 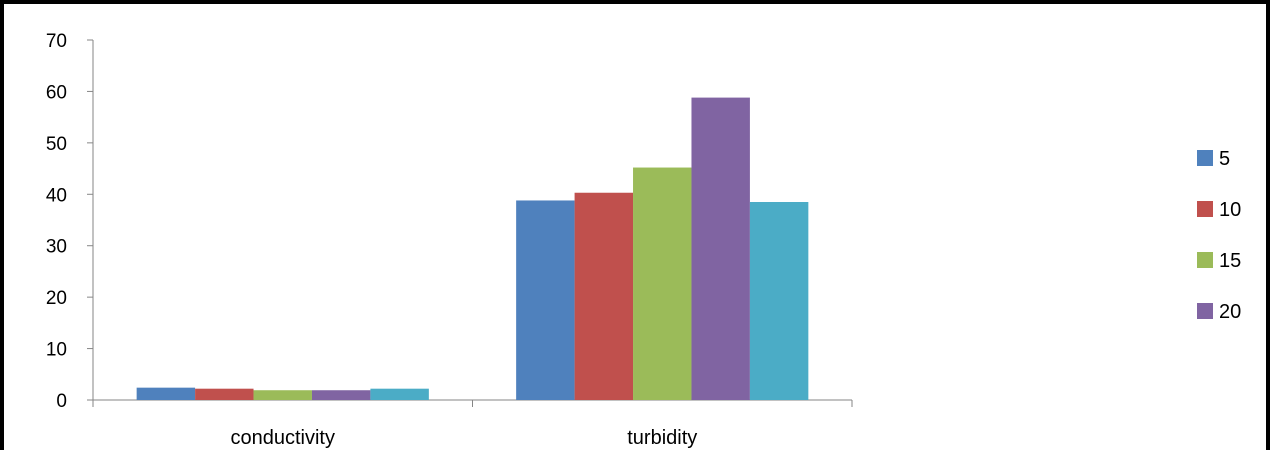 I want to click on y-tick-label: 0, so click(x=61, y=401).